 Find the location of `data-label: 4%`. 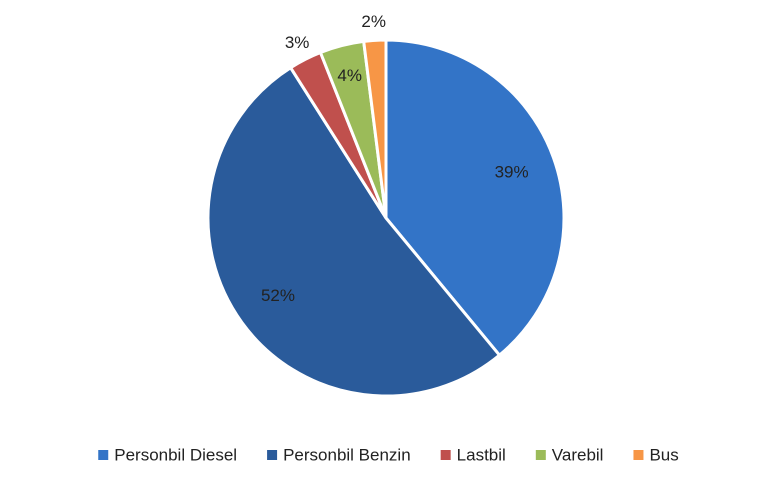

data-label: 4% is located at coordinates (349, 75).